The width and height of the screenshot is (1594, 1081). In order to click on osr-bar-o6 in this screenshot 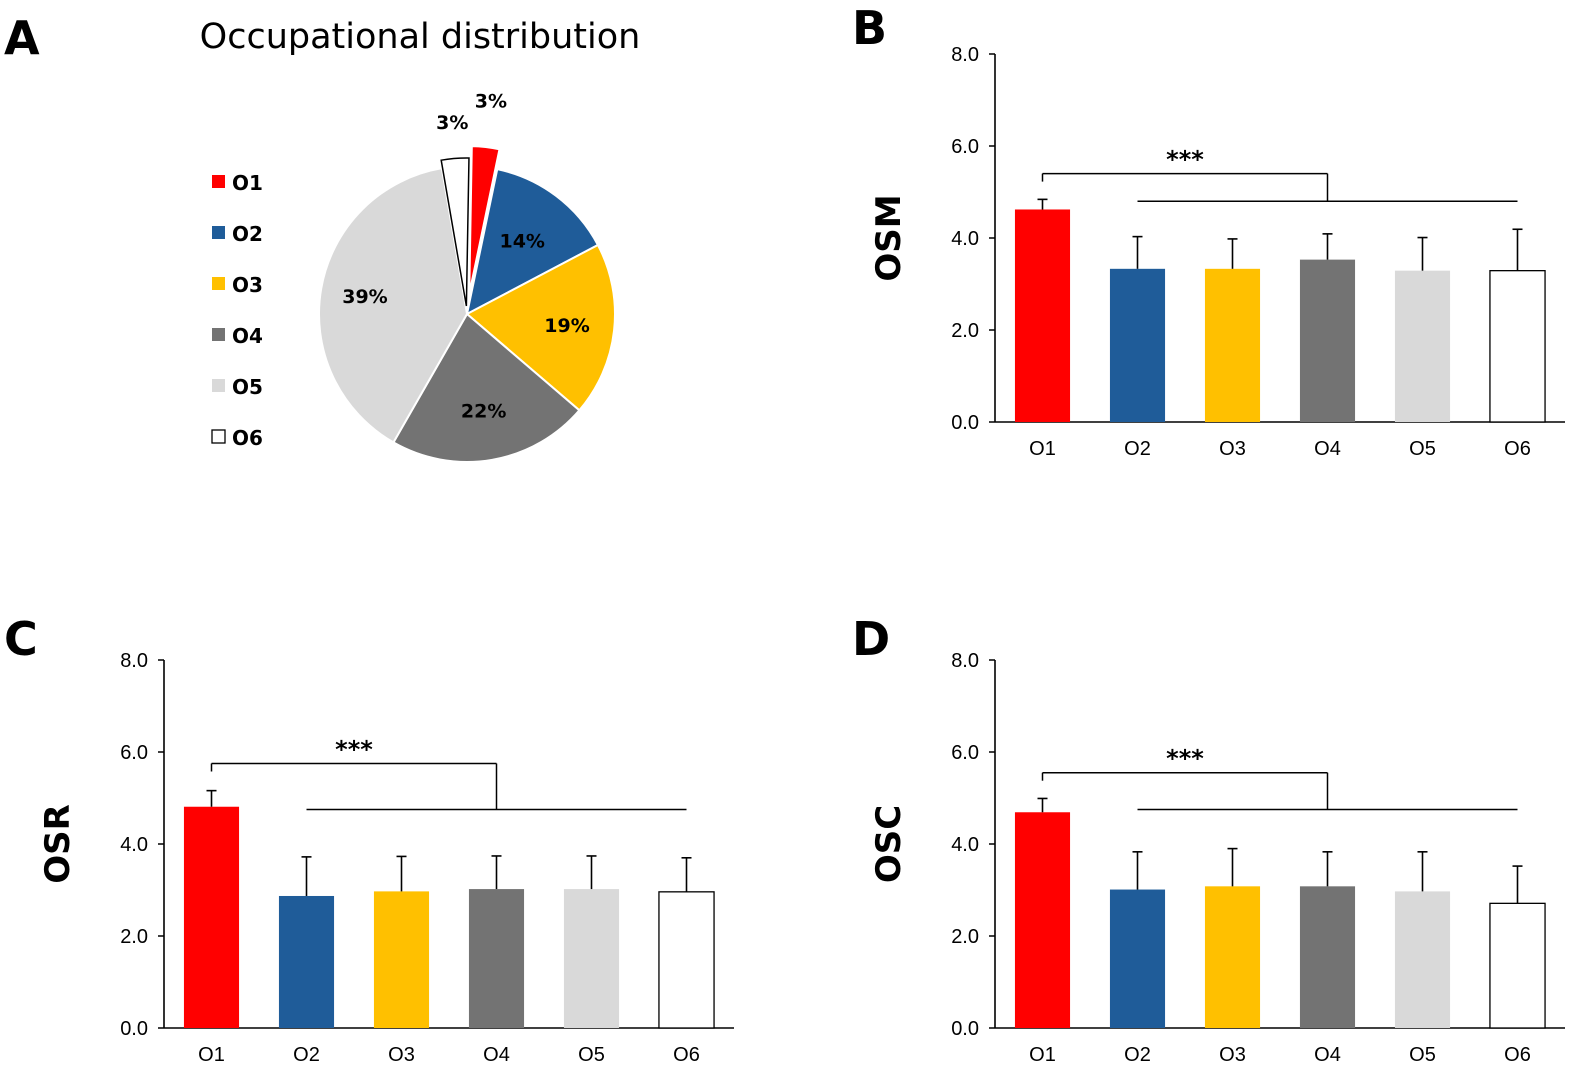, I will do `click(686, 960)`.